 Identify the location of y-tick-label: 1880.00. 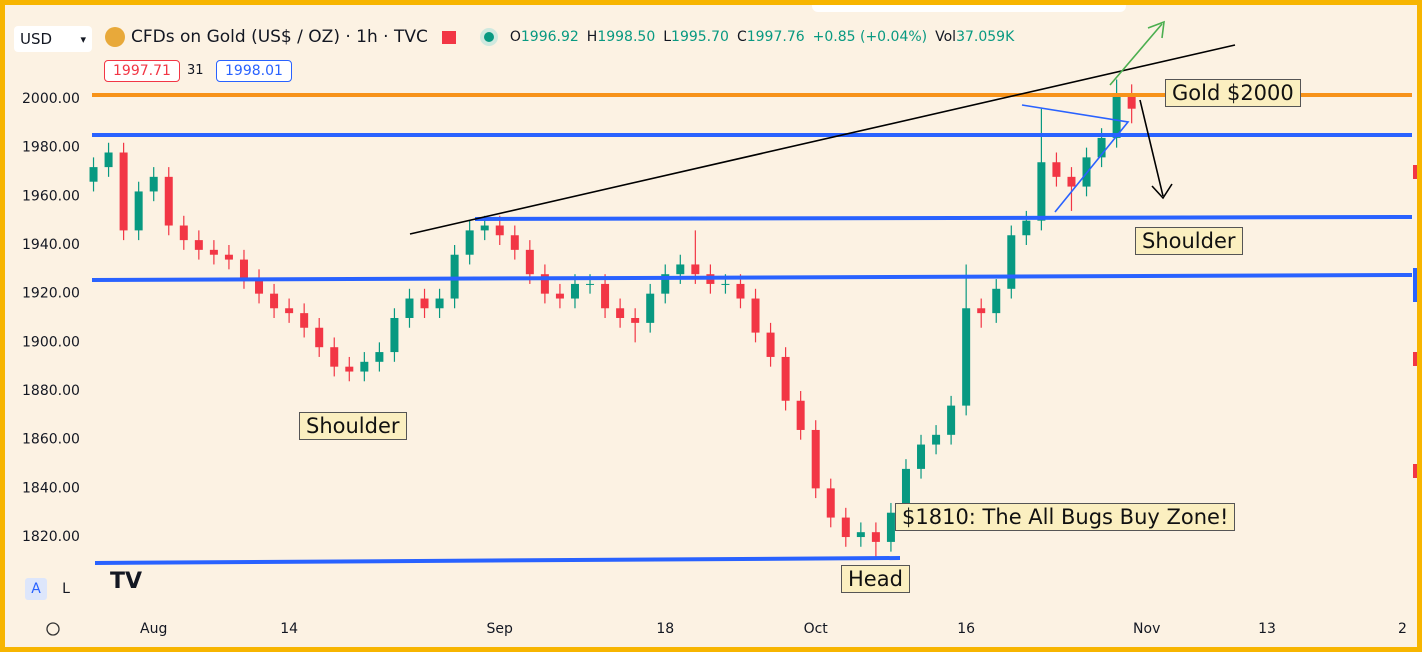
(51, 391).